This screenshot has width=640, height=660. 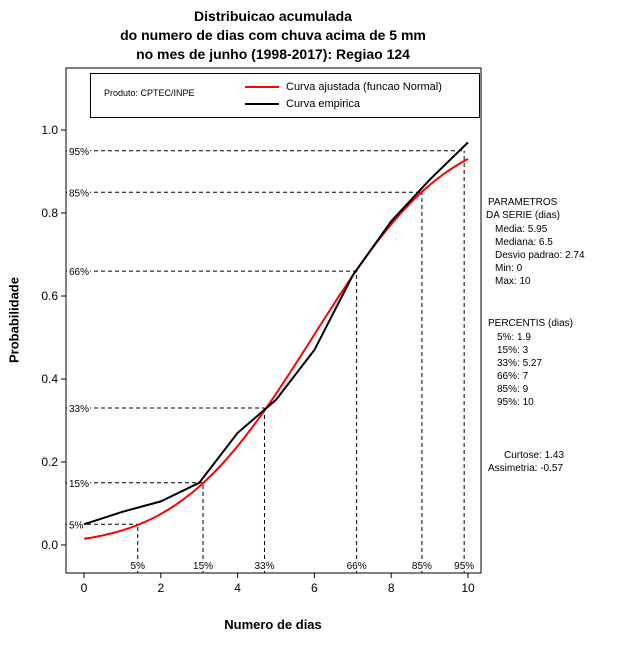 What do you see at coordinates (523, 215) in the screenshot?
I see `parametros-heading-2: DA SERIE (dias)` at bounding box center [523, 215].